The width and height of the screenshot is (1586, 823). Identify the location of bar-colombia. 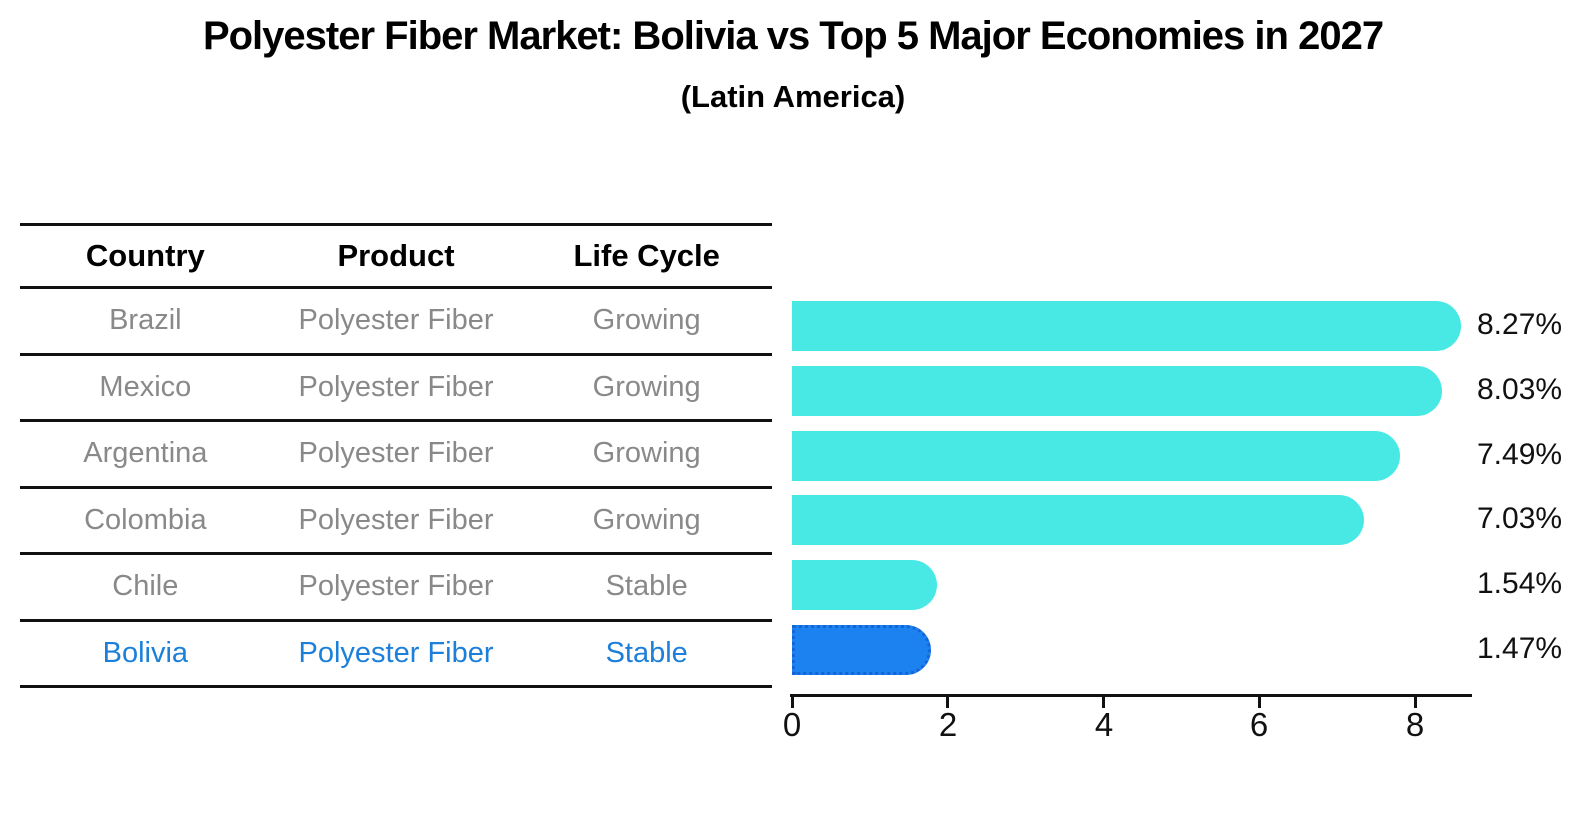
(1078, 520).